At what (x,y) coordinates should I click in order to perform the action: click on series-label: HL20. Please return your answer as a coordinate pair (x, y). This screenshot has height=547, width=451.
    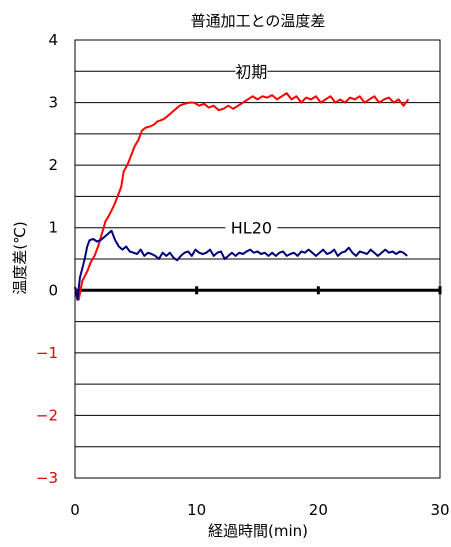
    Looking at the image, I should click on (251, 228).